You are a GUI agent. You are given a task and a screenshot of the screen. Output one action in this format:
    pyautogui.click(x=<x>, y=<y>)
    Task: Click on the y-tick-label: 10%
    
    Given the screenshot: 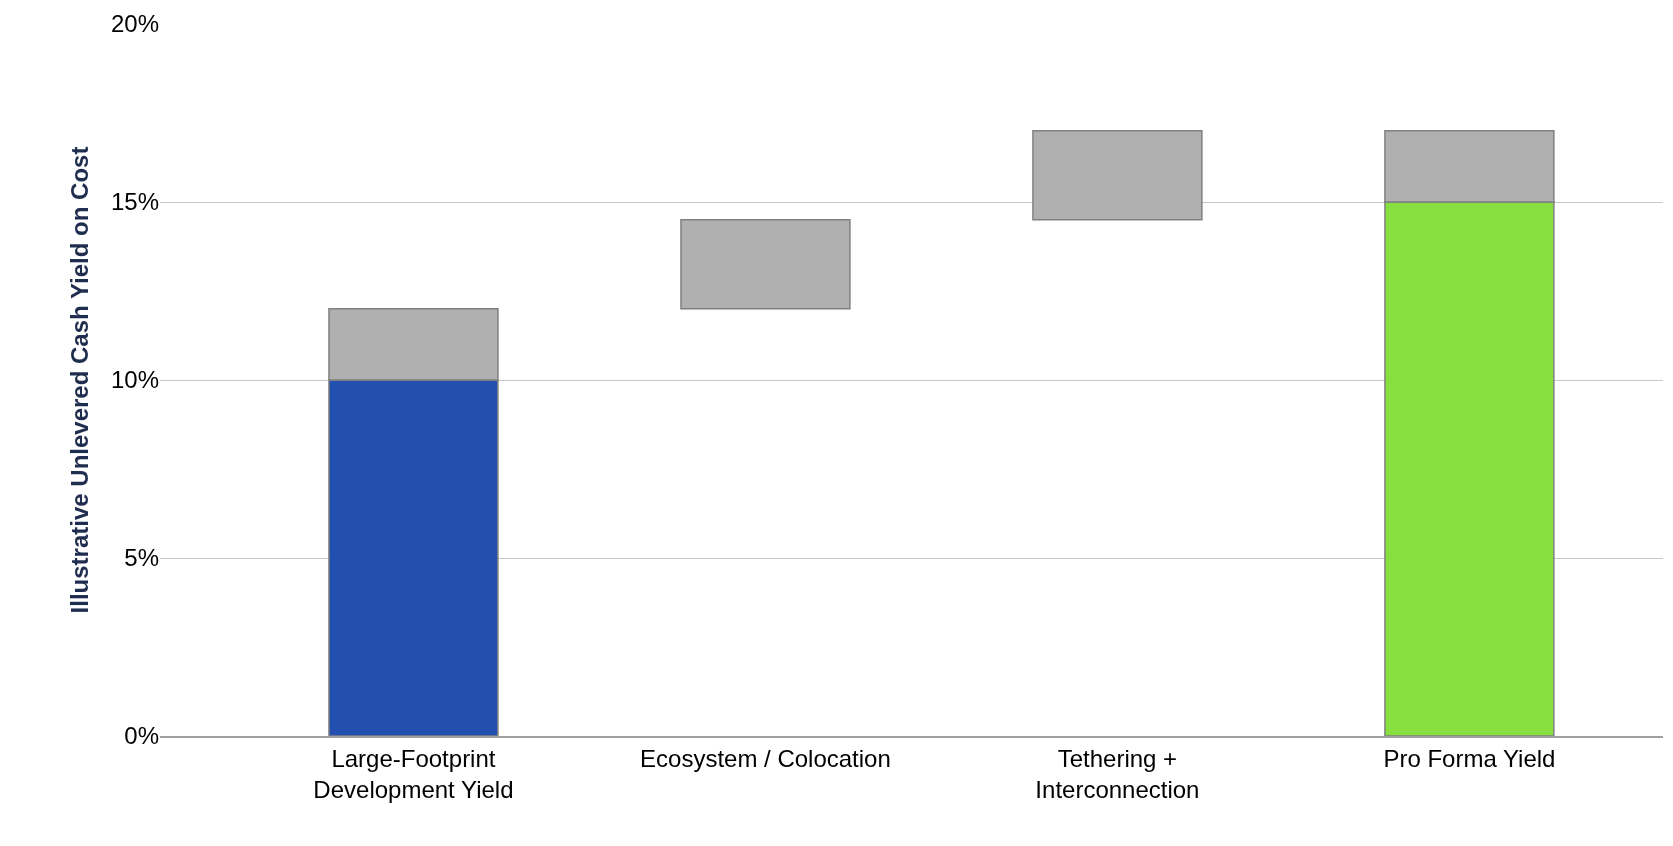 What is the action you would take?
    pyautogui.click(x=134, y=380)
    